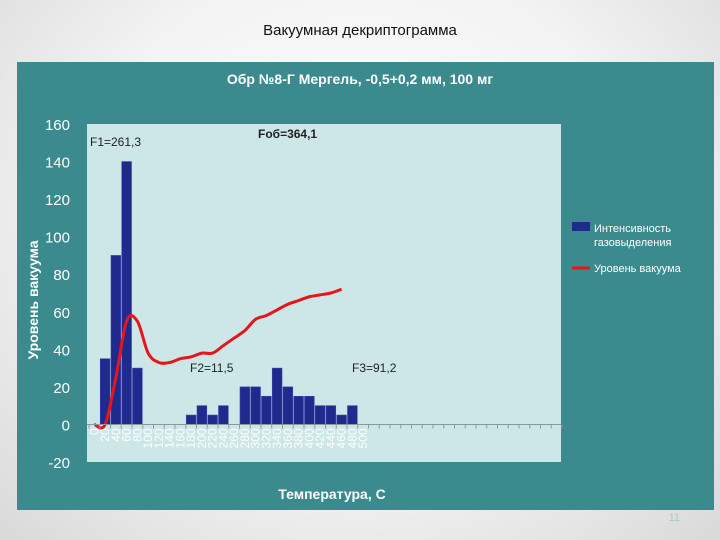 The image size is (720, 540). What do you see at coordinates (57, 294) in the screenshot?
I see `y-axis: -20 0 20 40 60 80 100 120 140 160` at bounding box center [57, 294].